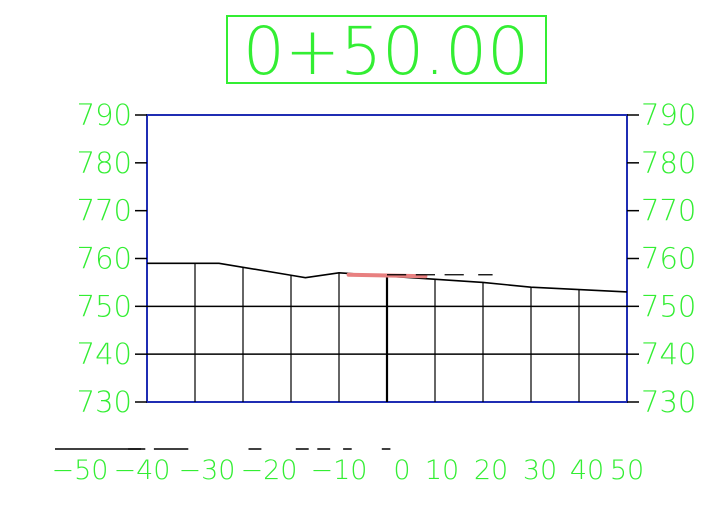 This screenshot has width=701, height=508. I want to click on x-tick-label: −10, so click(339, 470).